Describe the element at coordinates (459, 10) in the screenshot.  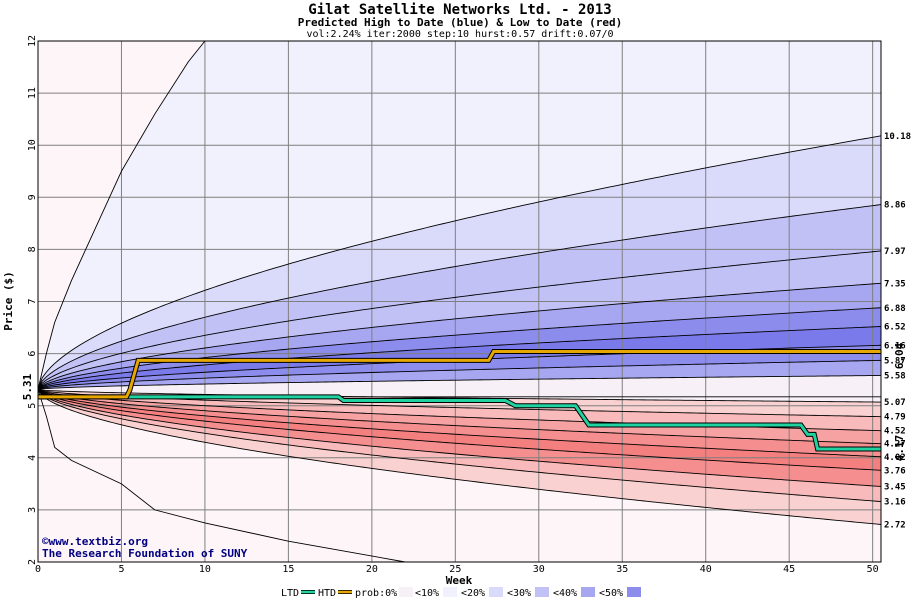
I see `chart-title: Gilat Satellite Networks Ltd. - 2013` at that location.